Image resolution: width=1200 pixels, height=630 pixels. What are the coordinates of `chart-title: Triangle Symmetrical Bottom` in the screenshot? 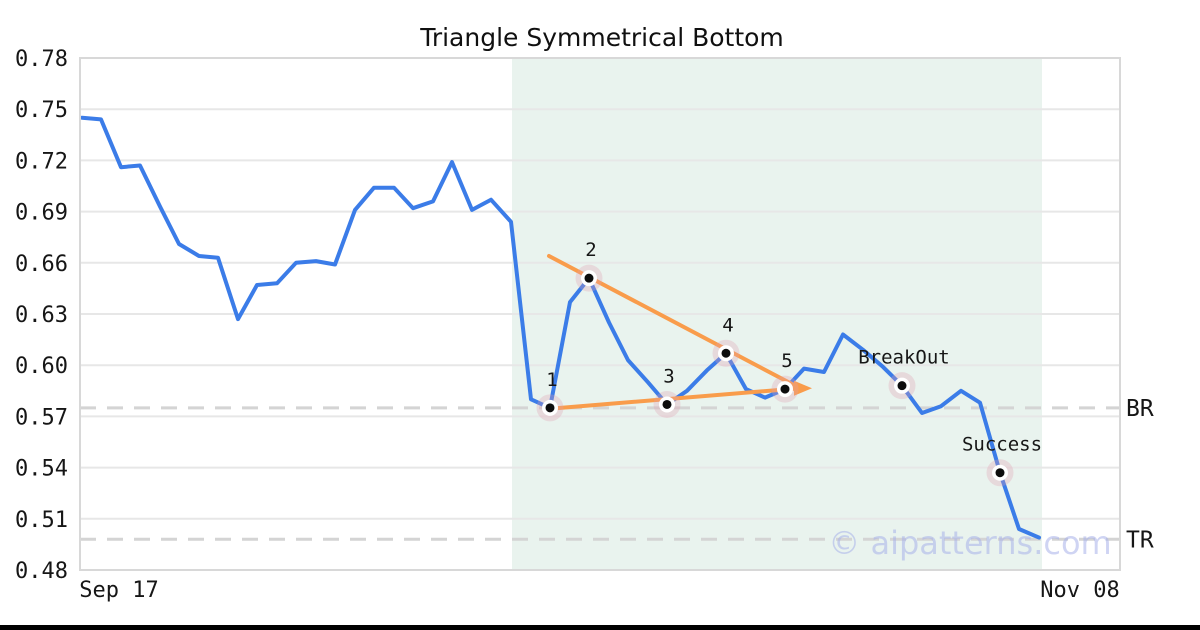 It's located at (601, 37).